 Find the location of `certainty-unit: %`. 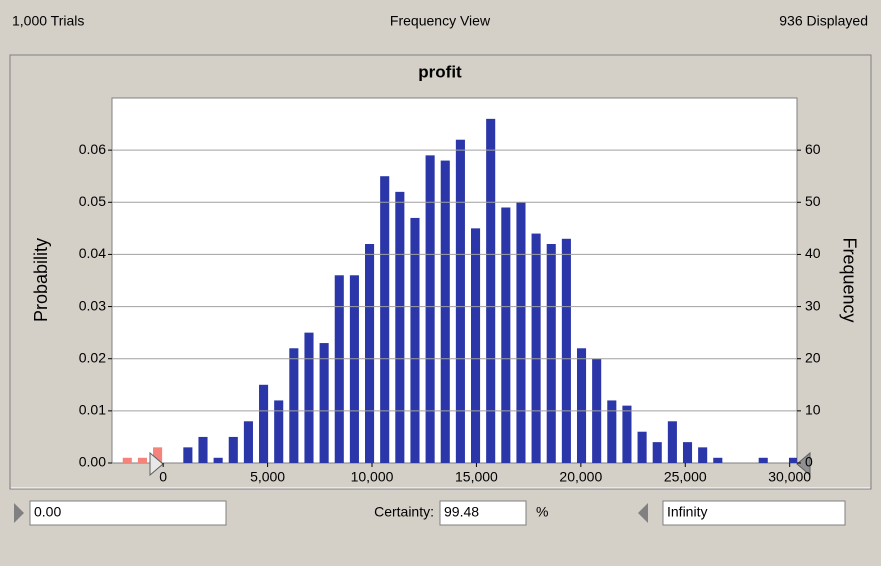

certainty-unit: % is located at coordinates (542, 512).